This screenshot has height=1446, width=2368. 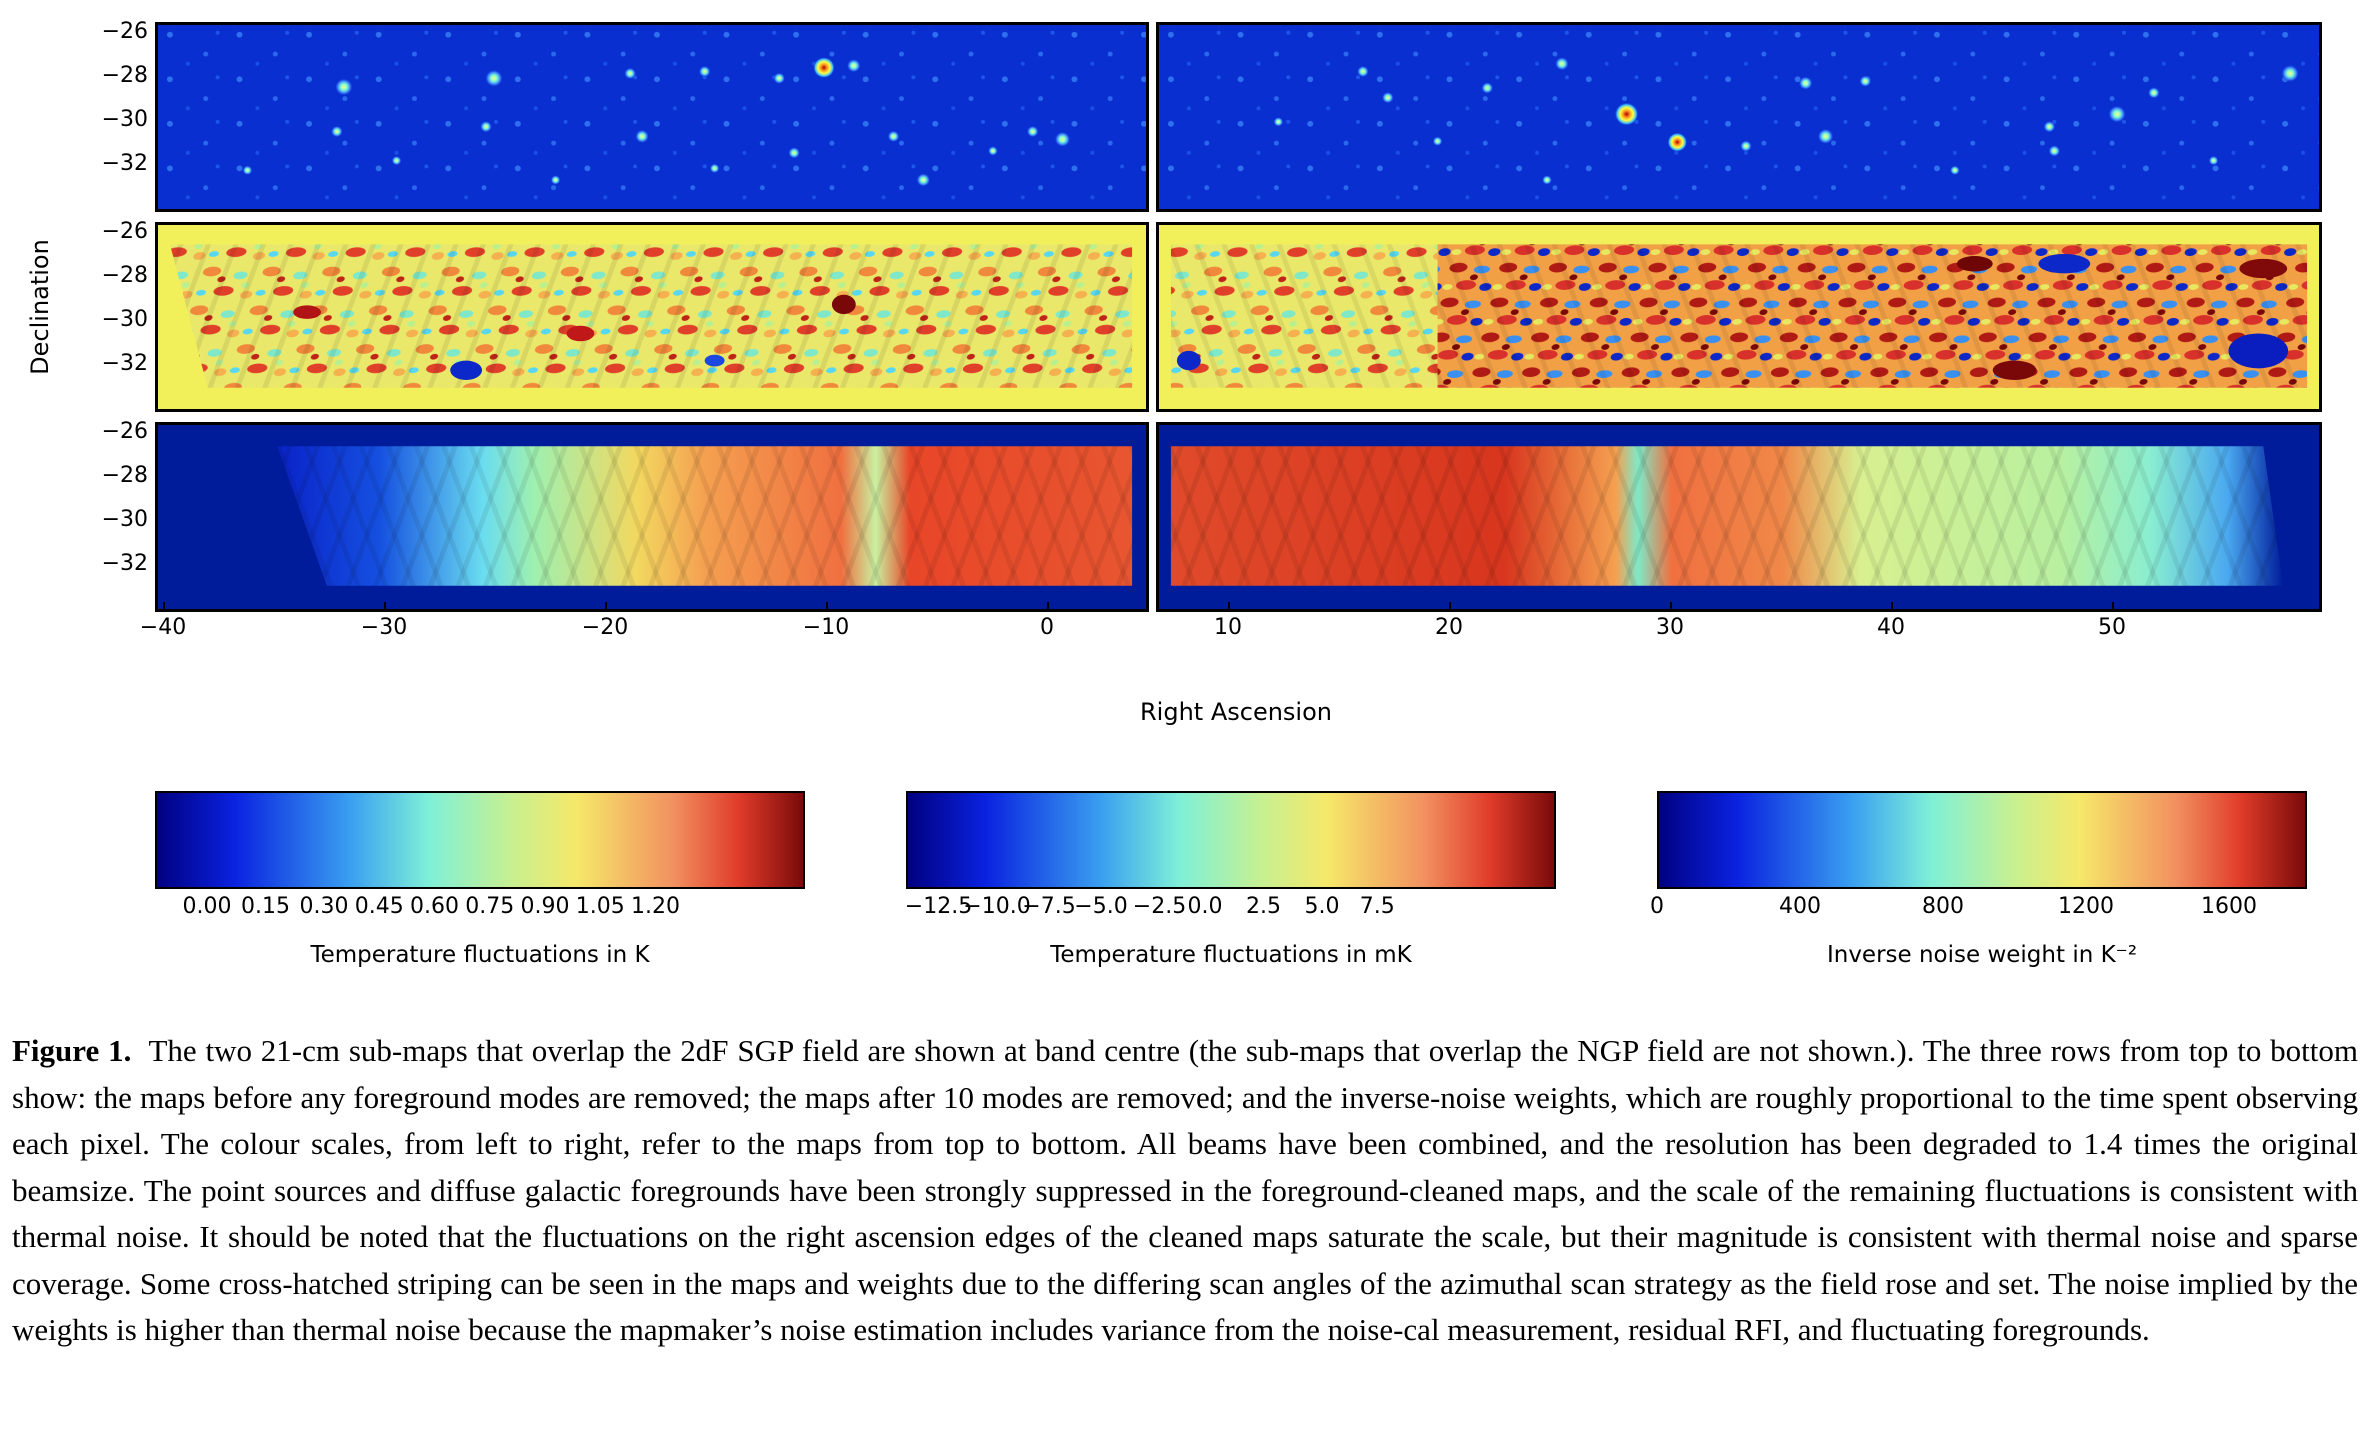 What do you see at coordinates (1739, 117) in the screenshot?
I see `map-row1-right` at bounding box center [1739, 117].